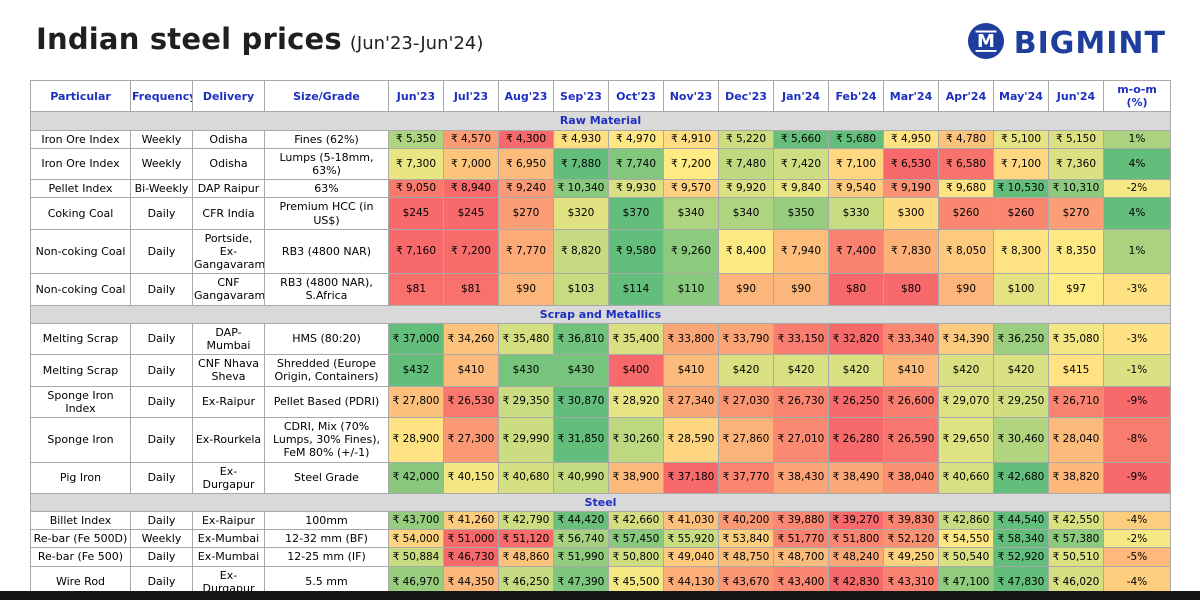 The width and height of the screenshot is (1200, 600). What do you see at coordinates (471, 251) in the screenshot?
I see `price-cell: ₹ 7,200` at bounding box center [471, 251].